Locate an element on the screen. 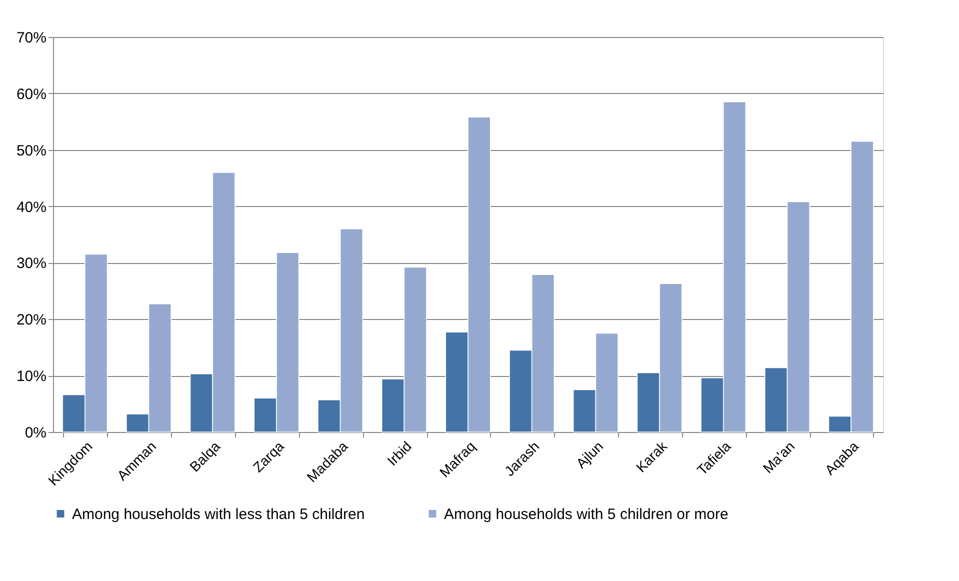  y-tick-label: 0% is located at coordinates (35, 433).